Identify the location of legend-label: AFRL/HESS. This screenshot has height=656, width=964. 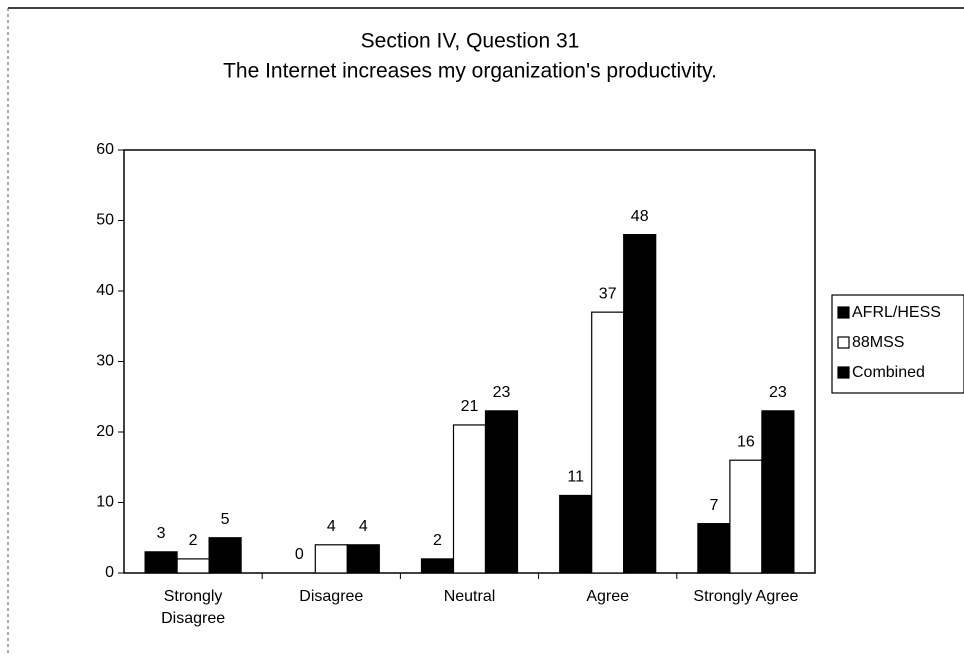
(896, 312).